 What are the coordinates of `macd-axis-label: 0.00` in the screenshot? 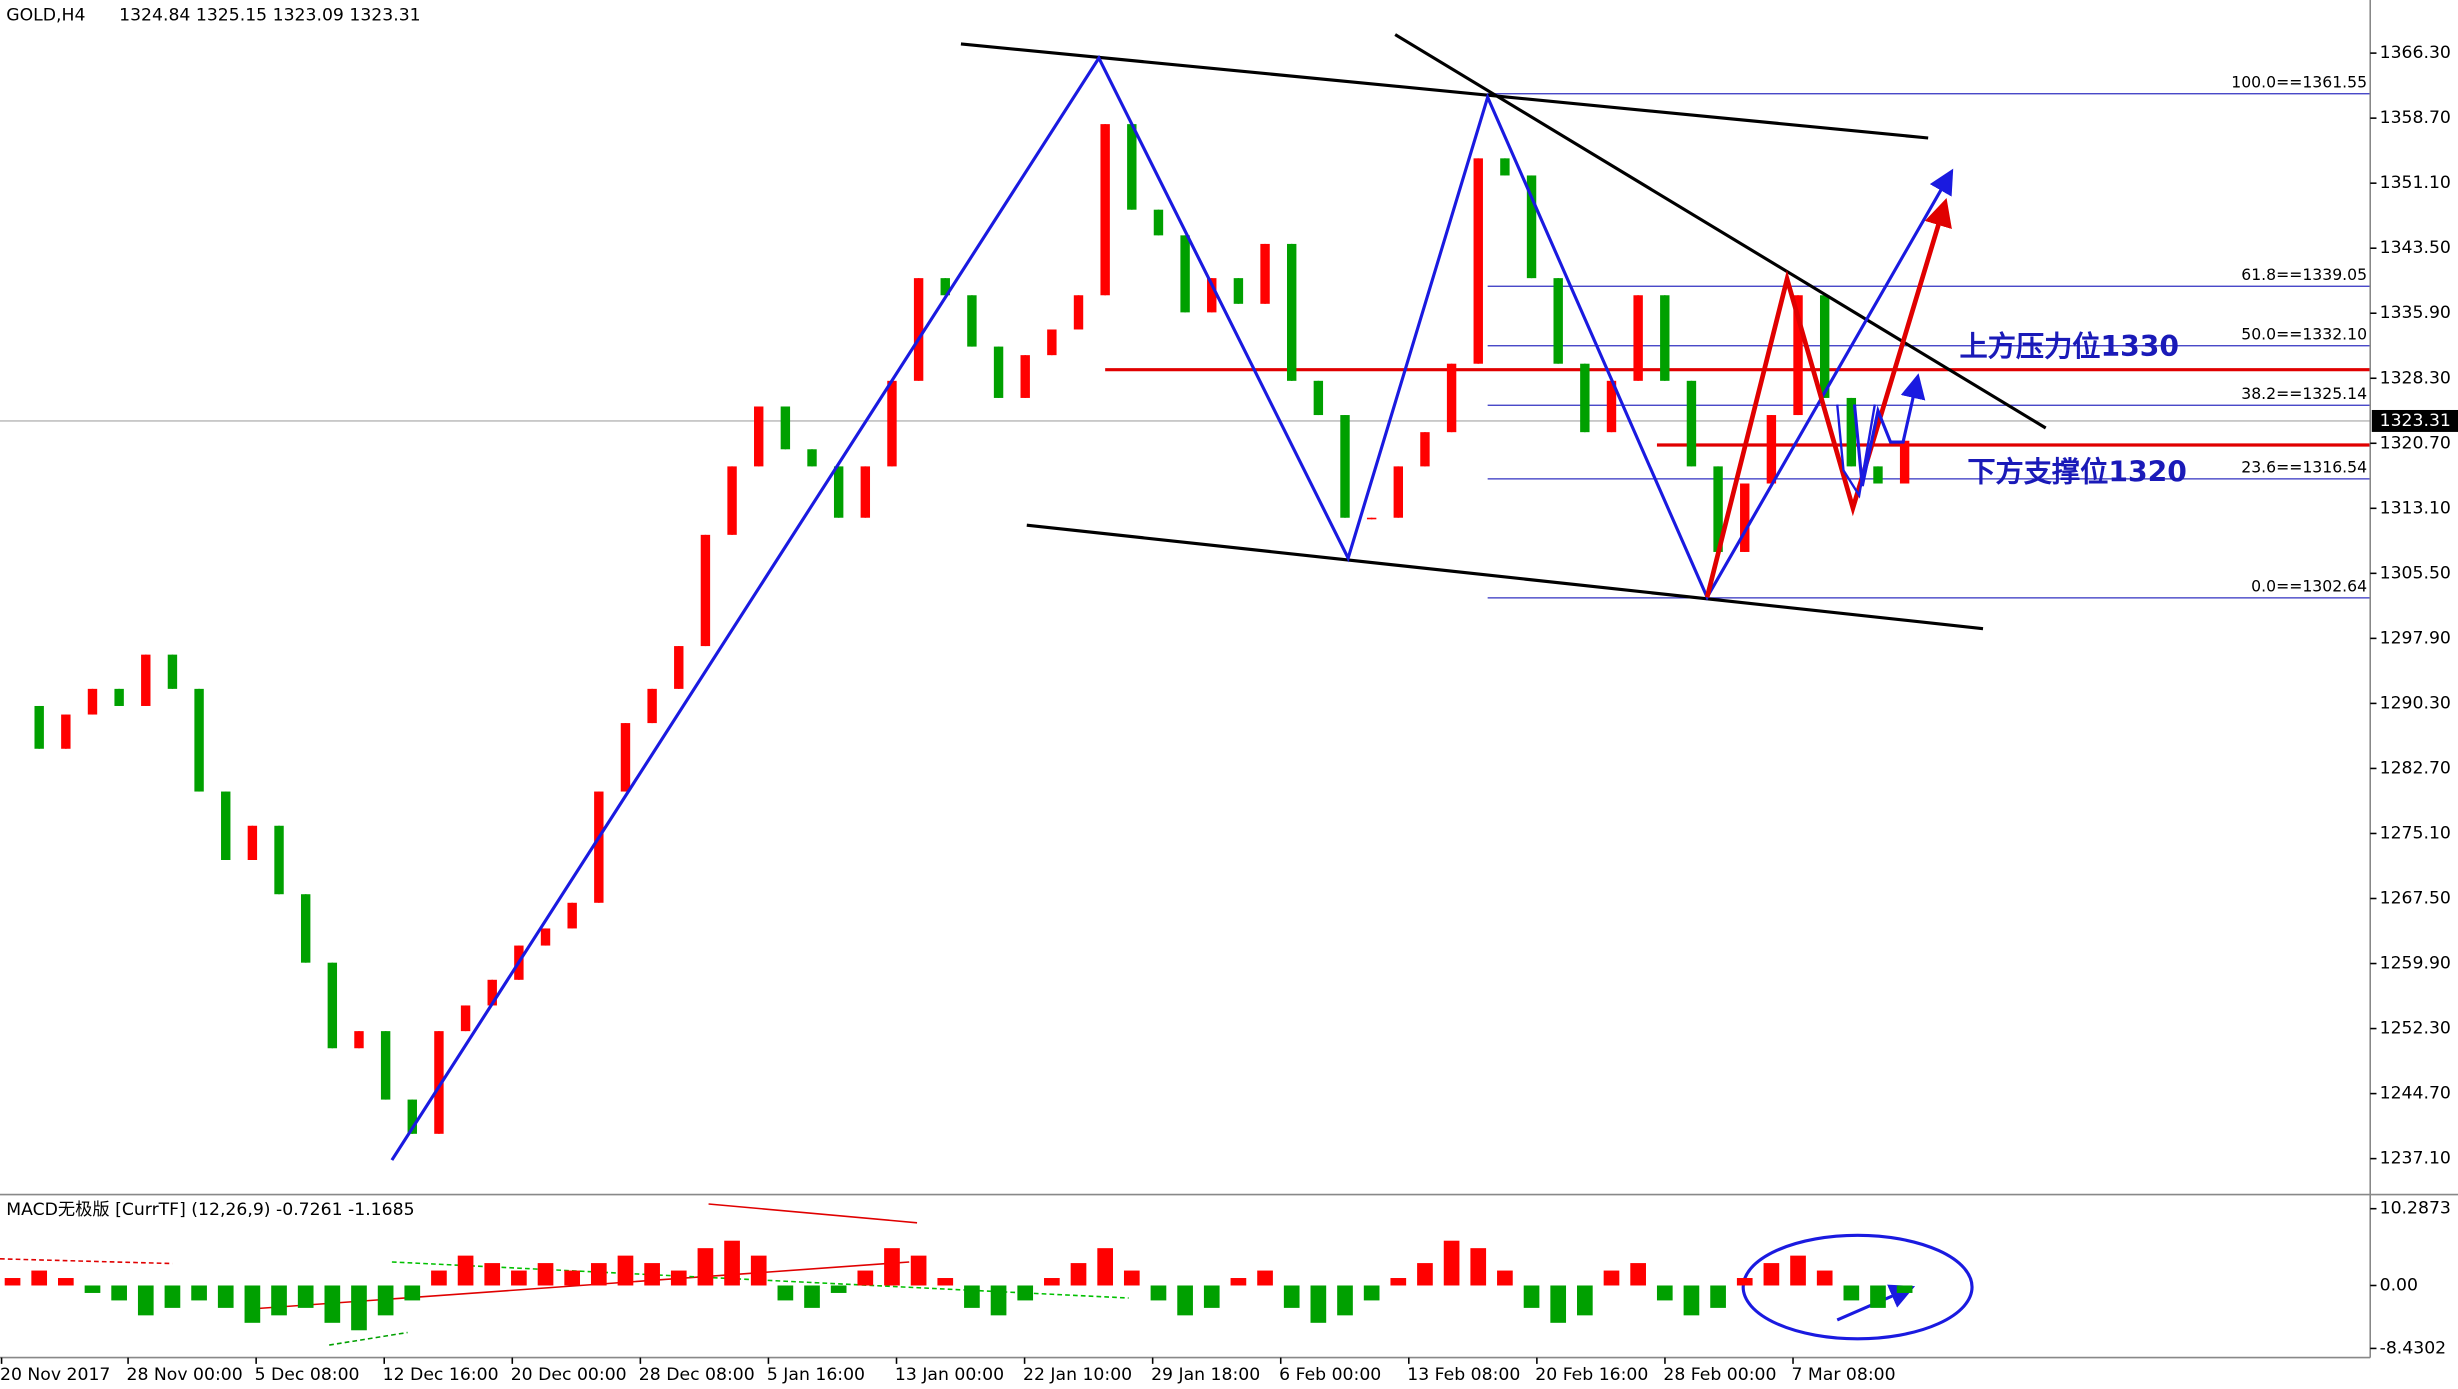 It's located at (2399, 1285).